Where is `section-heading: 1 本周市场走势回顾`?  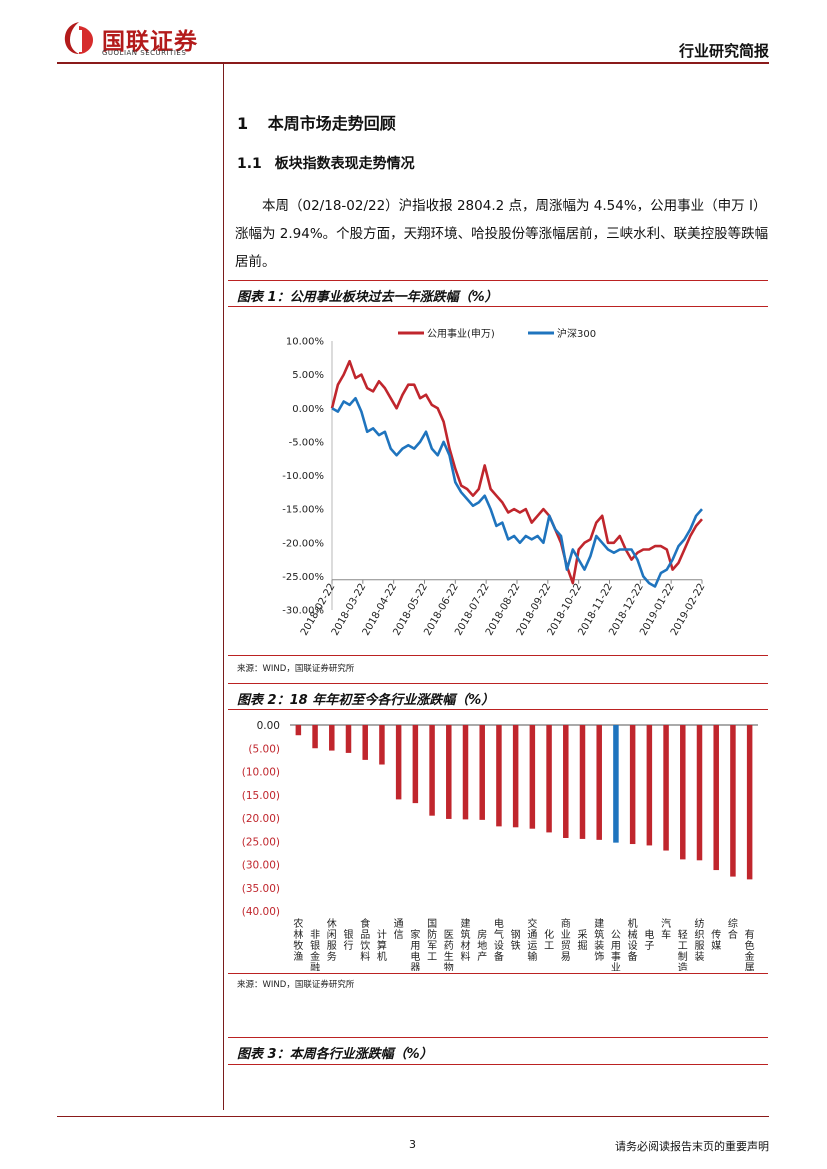 section-heading: 1 本周市场走势回顾 is located at coordinates (316, 122).